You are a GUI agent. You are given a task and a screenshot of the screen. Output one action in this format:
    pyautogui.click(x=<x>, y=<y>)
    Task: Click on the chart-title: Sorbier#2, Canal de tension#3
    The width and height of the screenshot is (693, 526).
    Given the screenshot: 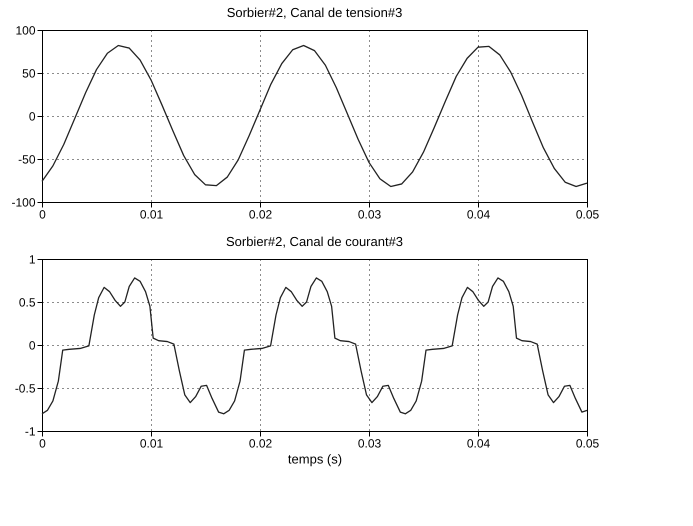 What is the action you would take?
    pyautogui.click(x=314, y=12)
    